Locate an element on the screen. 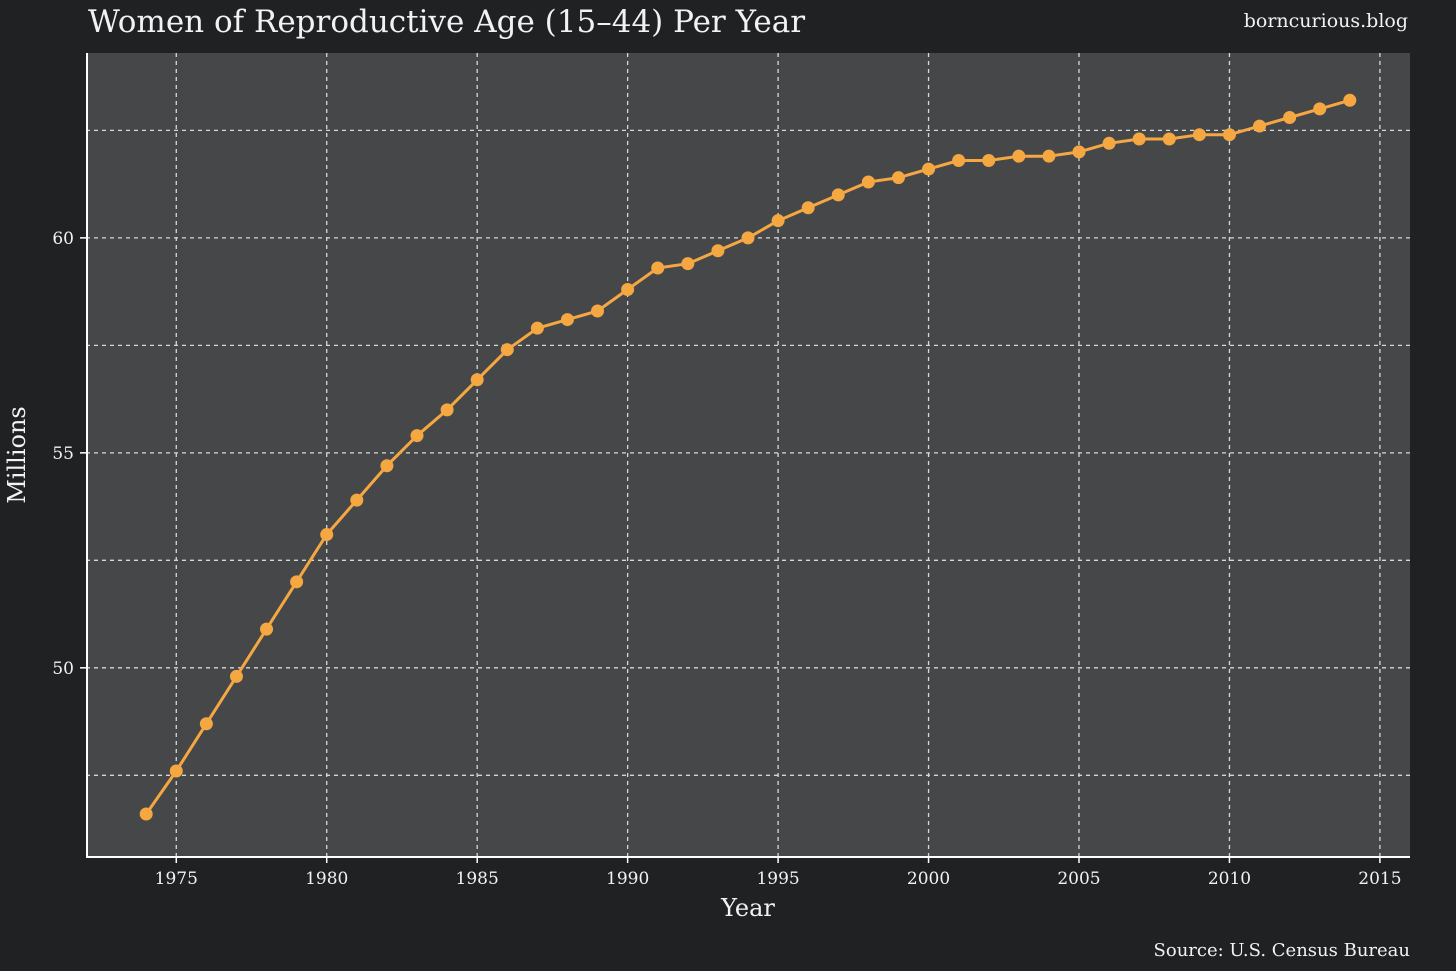 The height and width of the screenshot is (971, 1456). y-axis-title: Millions is located at coordinates (17, 455).